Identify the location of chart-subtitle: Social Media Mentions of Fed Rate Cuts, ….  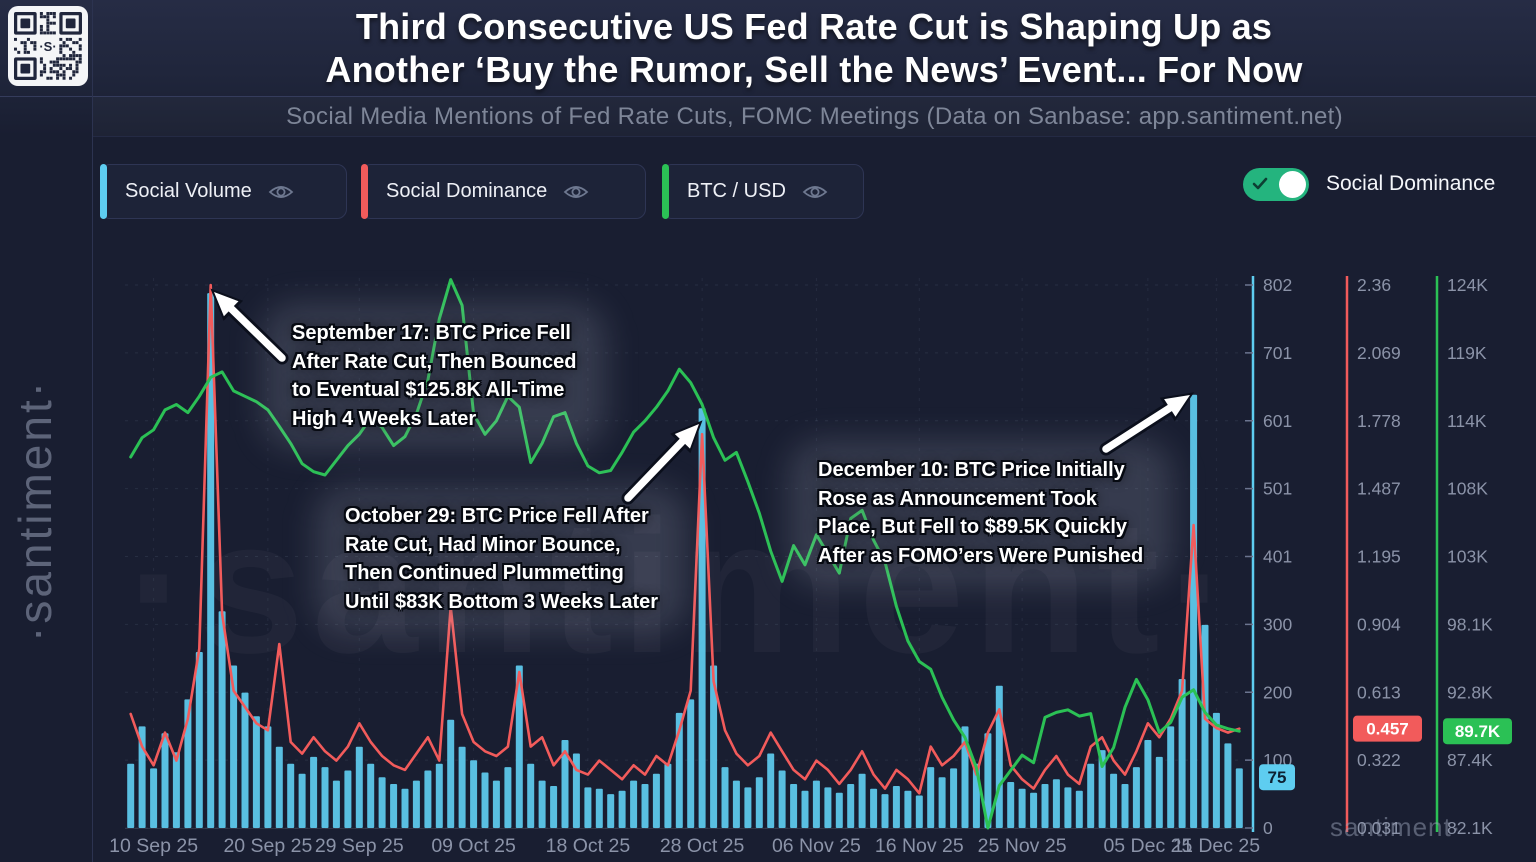
(814, 116).